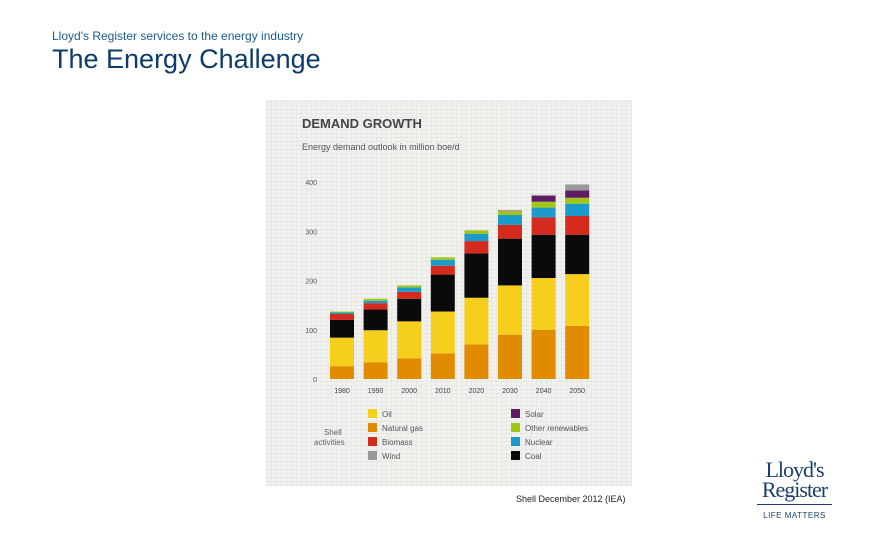  Describe the element at coordinates (311, 282) in the screenshot. I see `y-tick-label: 200` at that location.